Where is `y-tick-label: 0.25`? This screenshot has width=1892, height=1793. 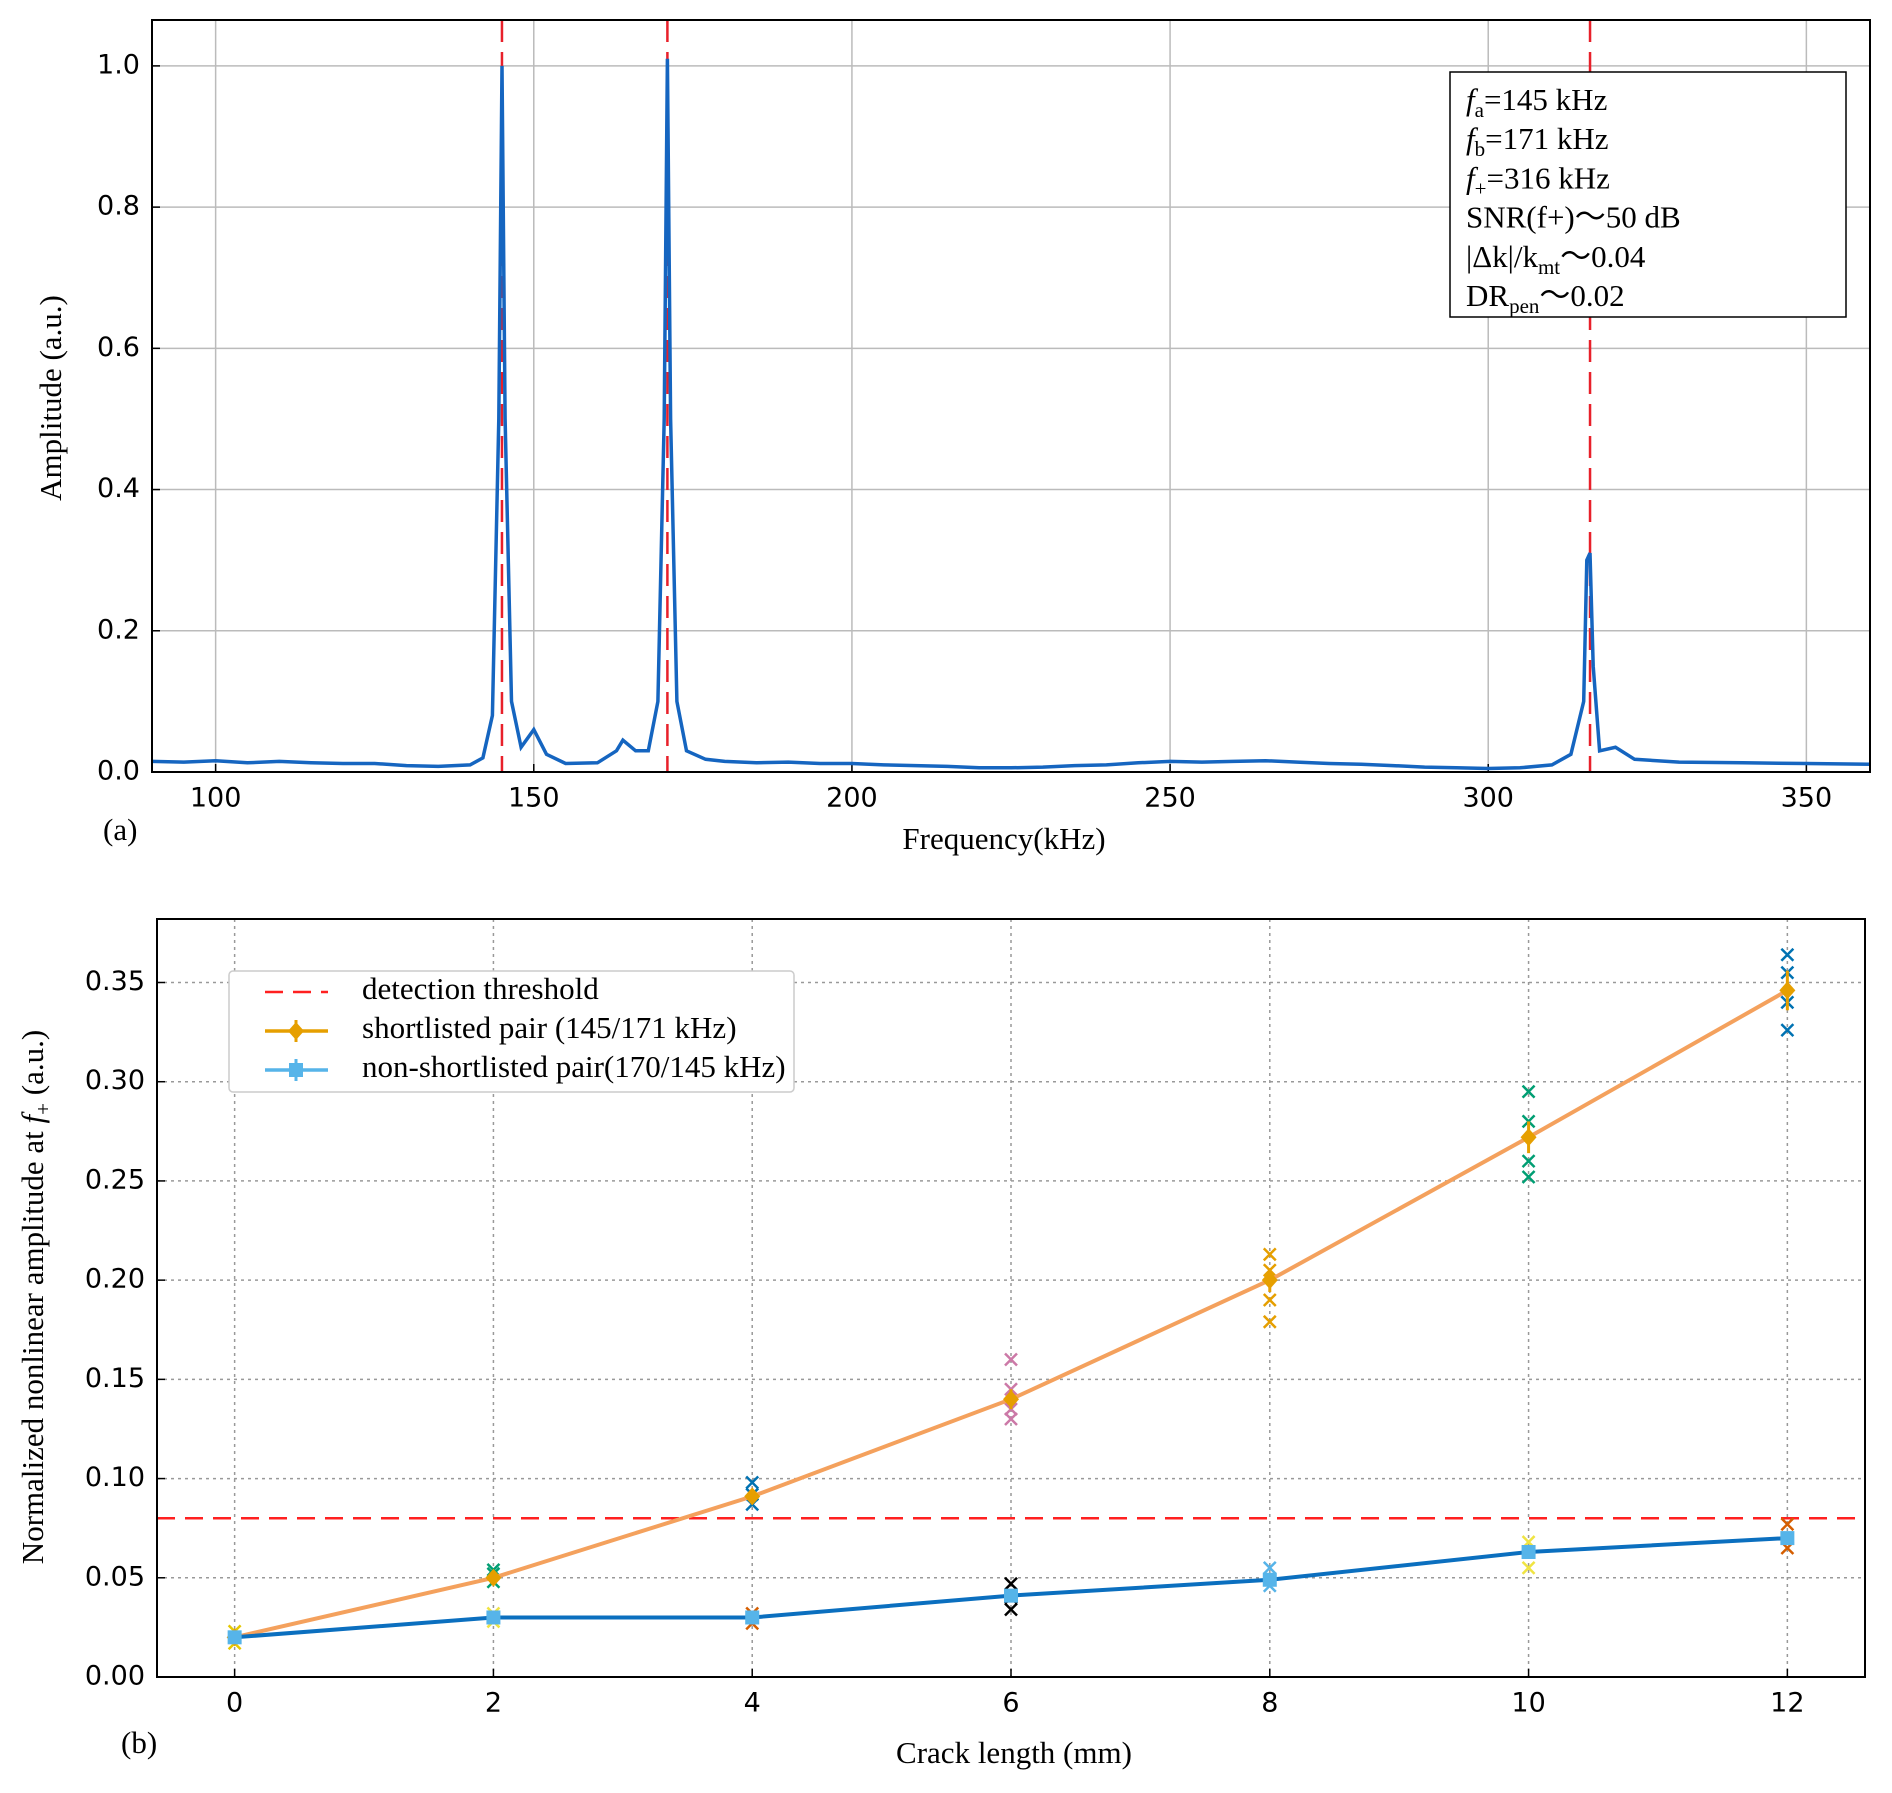 y-tick-label: 0.25 is located at coordinates (115, 1179).